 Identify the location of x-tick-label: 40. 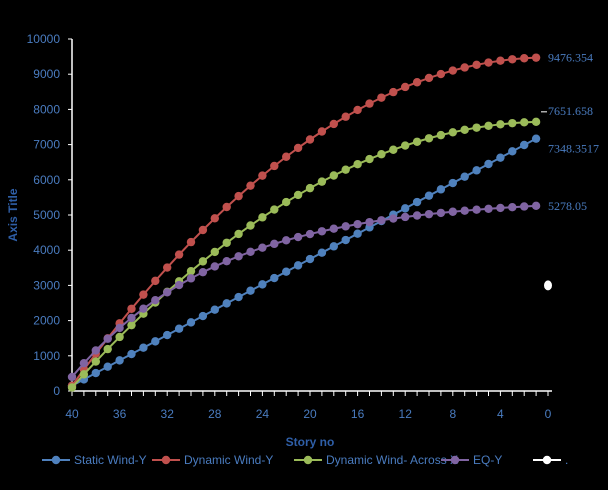
(72, 414).